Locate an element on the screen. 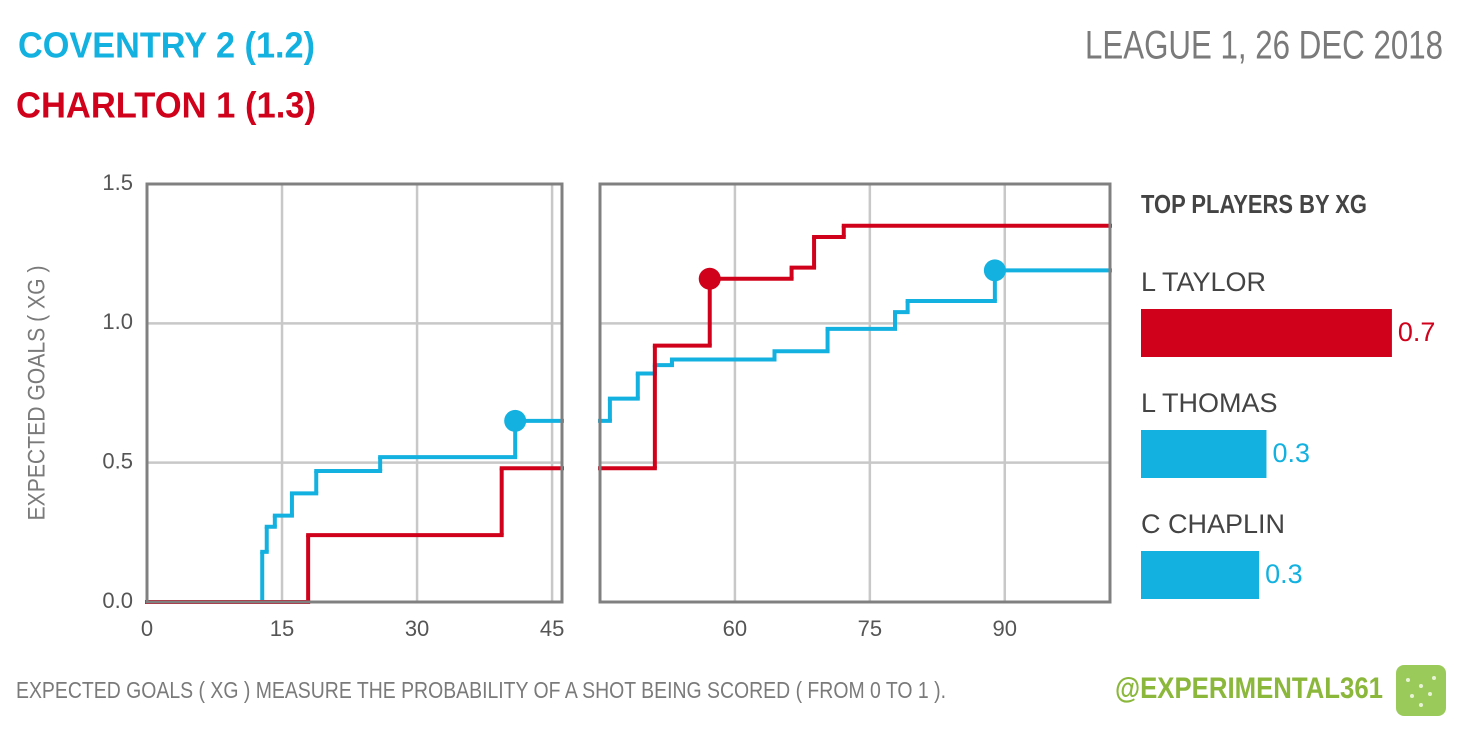 Image resolution: width=1460 pixels, height=730 pixels. y-tick-label: 0.5 is located at coordinates (117, 460).